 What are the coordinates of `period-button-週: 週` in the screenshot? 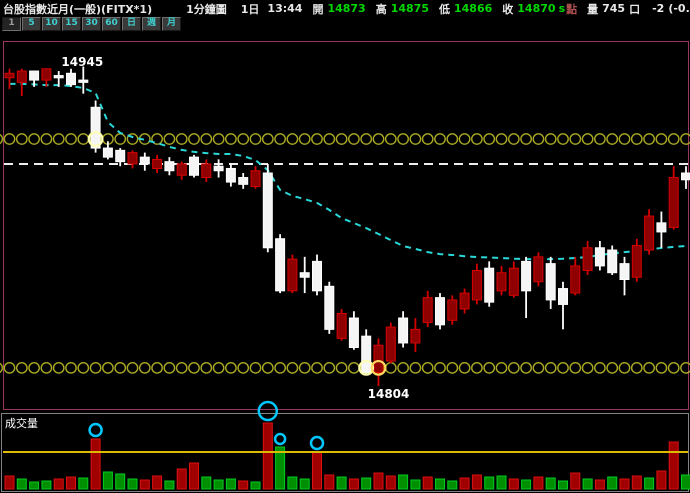 It's located at (151, 24).